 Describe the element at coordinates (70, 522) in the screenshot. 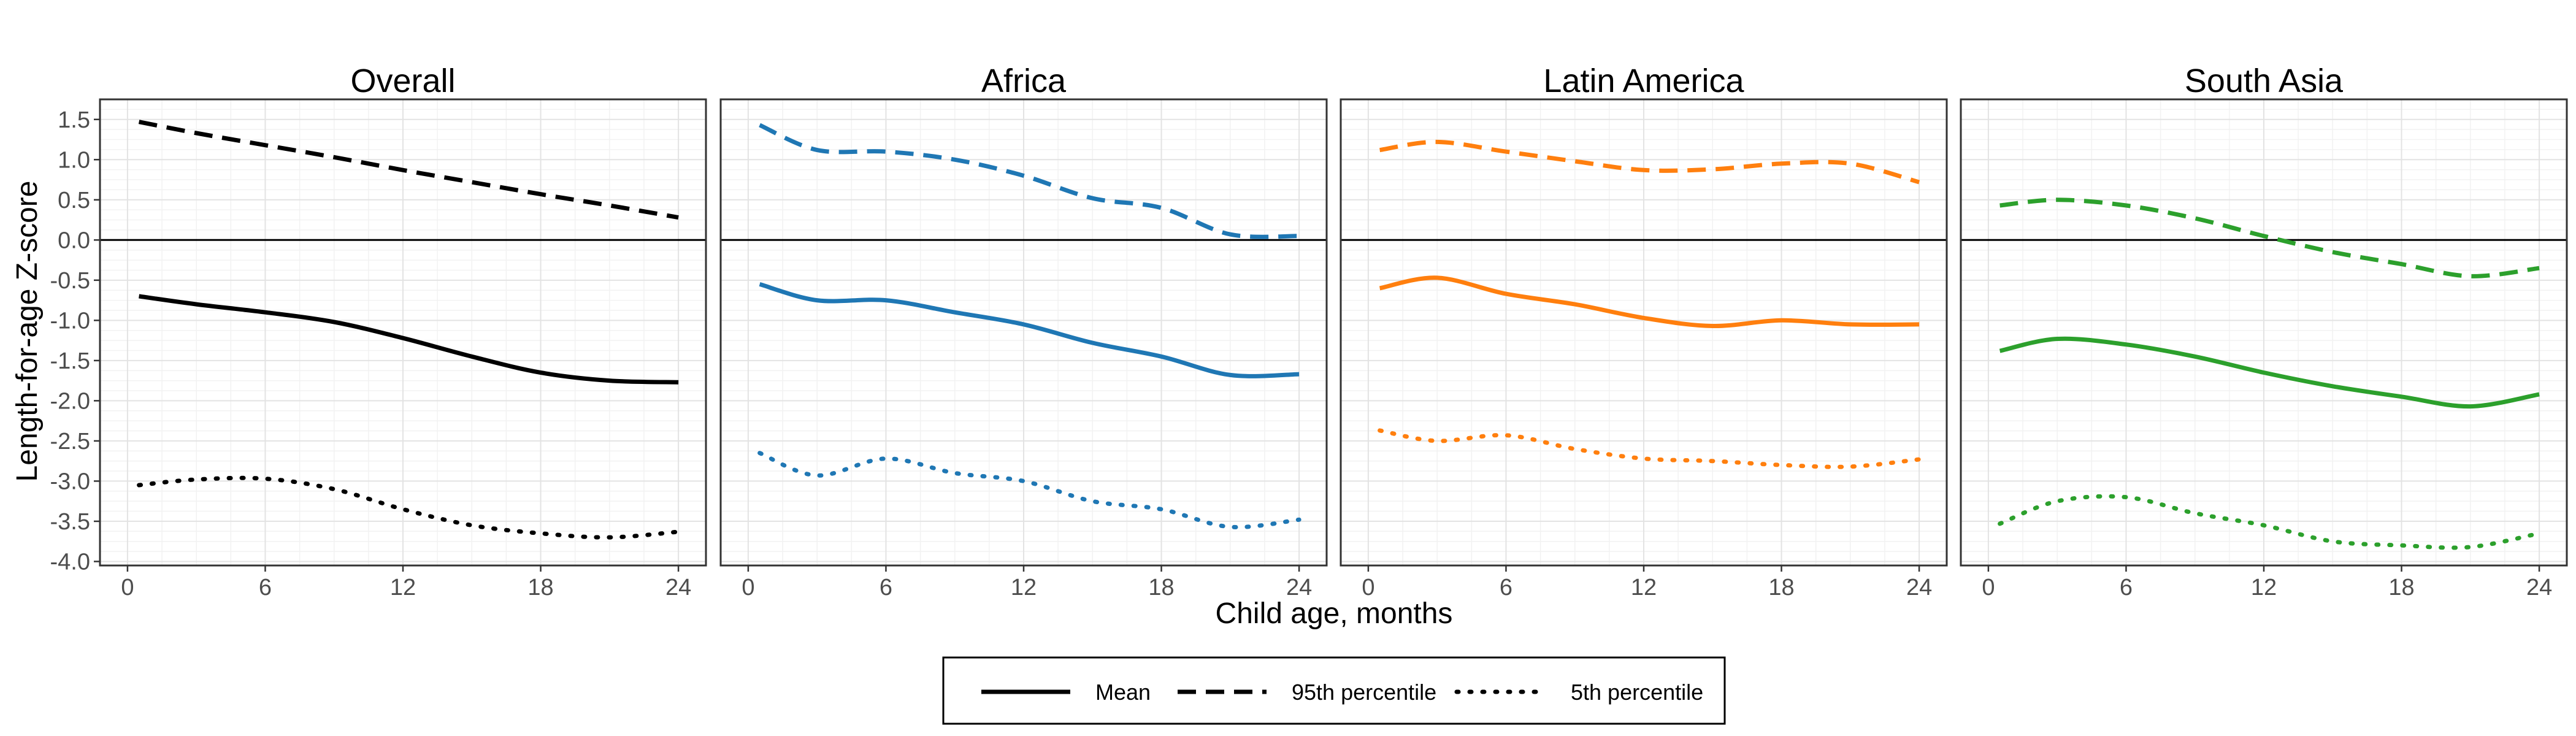

I see `y-tick-label: -3.5` at that location.